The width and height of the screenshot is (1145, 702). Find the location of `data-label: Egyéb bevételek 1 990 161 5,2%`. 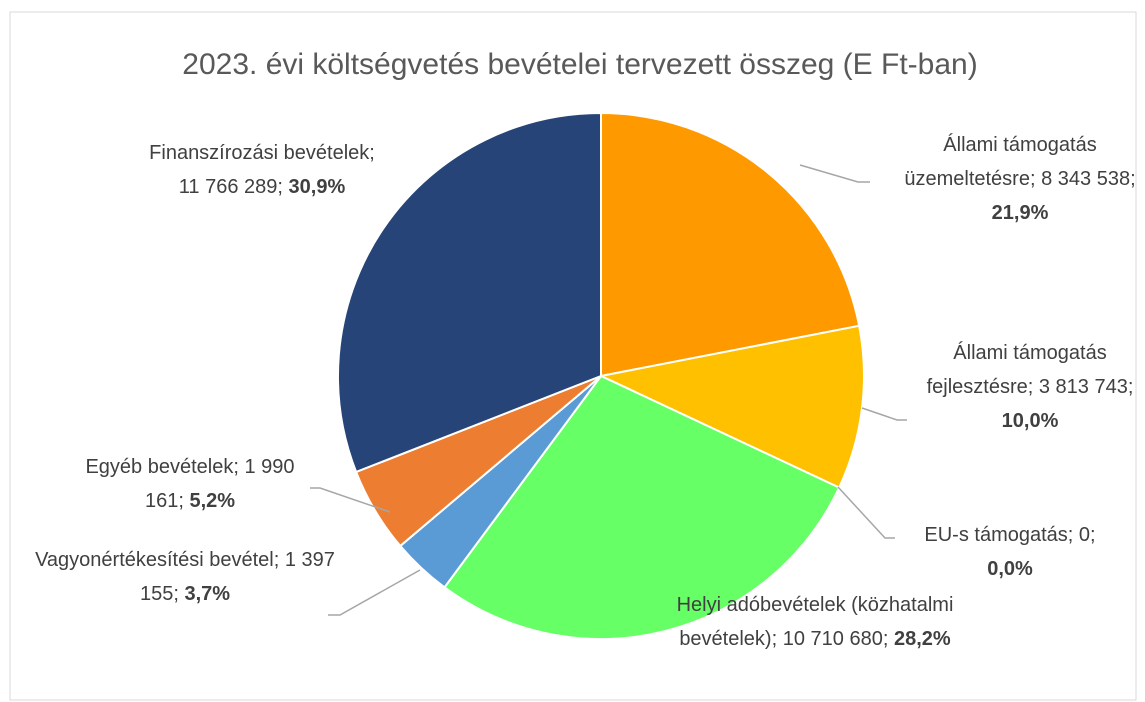

data-label: Egyéb bevételek 1 990 161 5,2% is located at coordinates (190, 484).